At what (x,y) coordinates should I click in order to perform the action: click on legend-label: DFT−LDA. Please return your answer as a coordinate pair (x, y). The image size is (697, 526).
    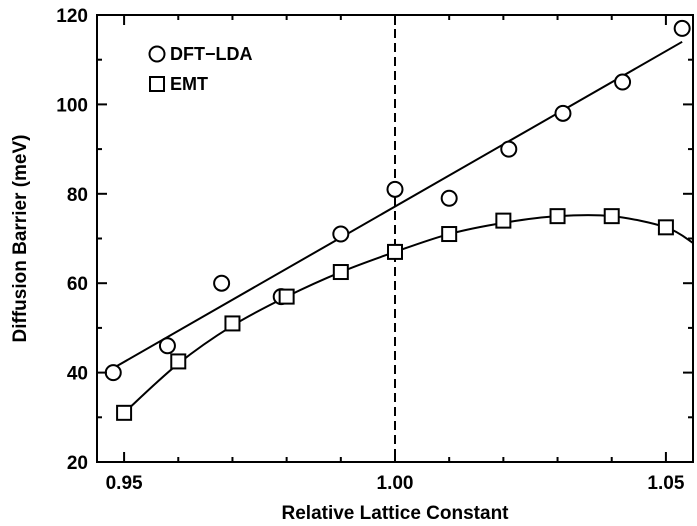
    Looking at the image, I should click on (211, 54).